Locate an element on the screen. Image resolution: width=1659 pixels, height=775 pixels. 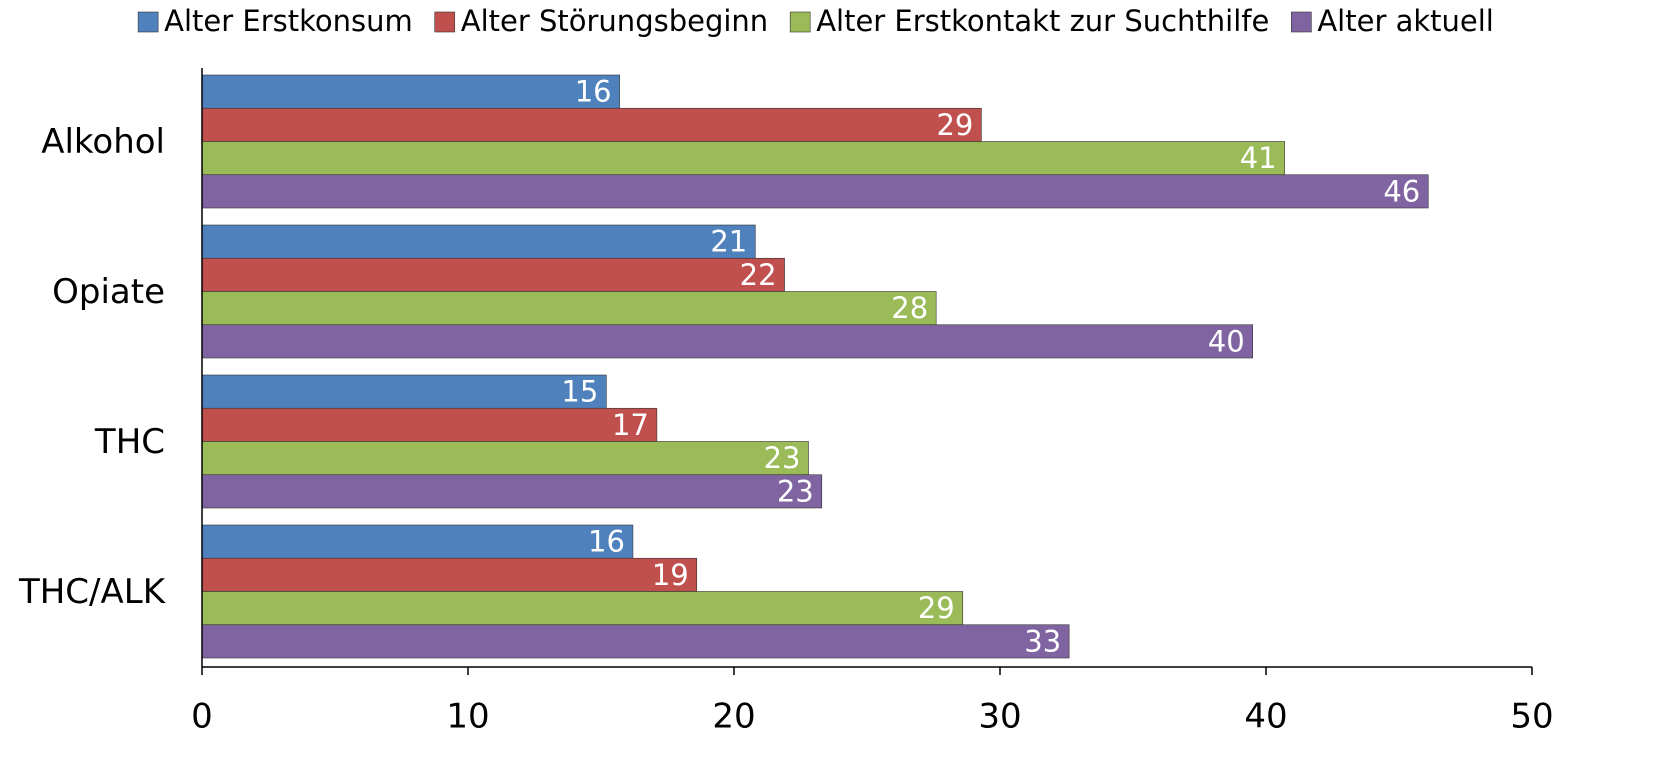
legend-label: Alter Erstkonsum is located at coordinates (288, 21).